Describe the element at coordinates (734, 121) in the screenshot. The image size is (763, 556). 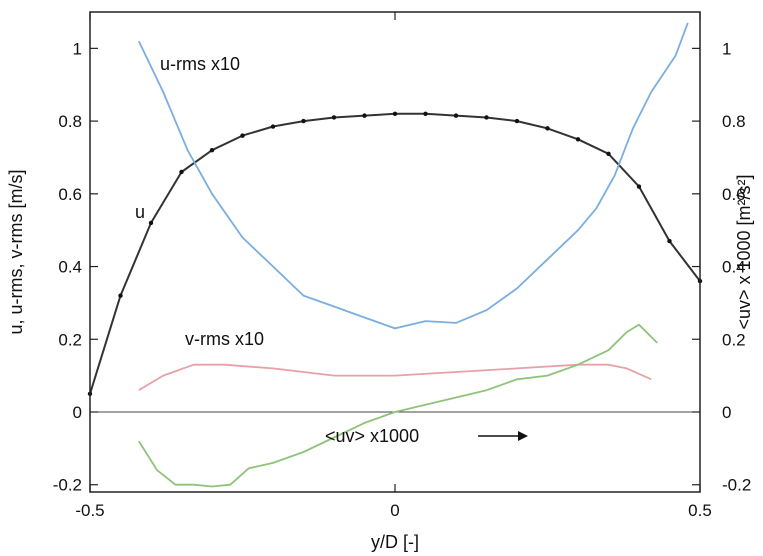
I see `y2-tick-label: 0.8` at that location.